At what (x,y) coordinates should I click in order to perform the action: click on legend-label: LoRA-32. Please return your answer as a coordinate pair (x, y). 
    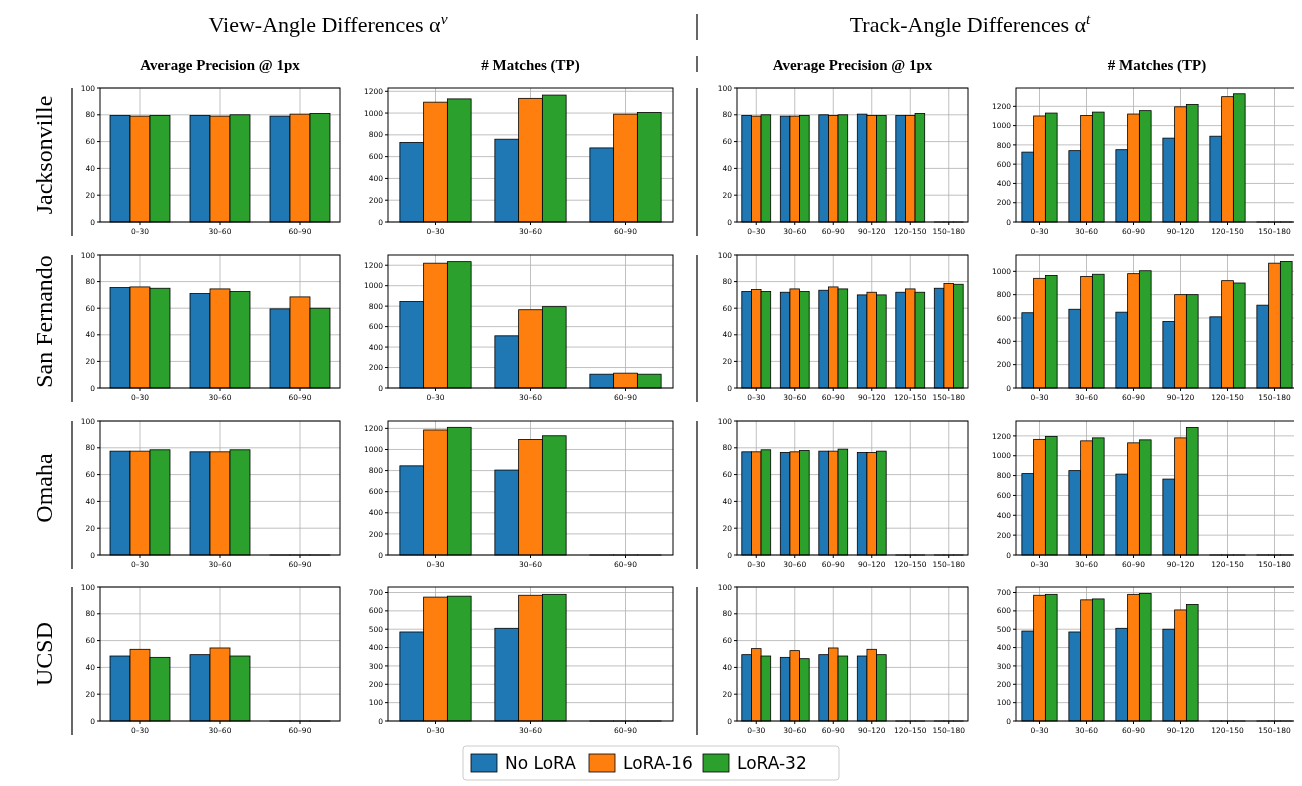
    Looking at the image, I should click on (772, 763).